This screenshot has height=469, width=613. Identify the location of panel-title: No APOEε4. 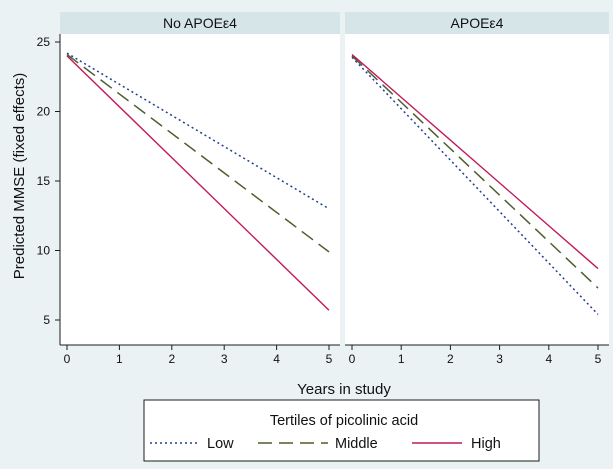
(200, 23).